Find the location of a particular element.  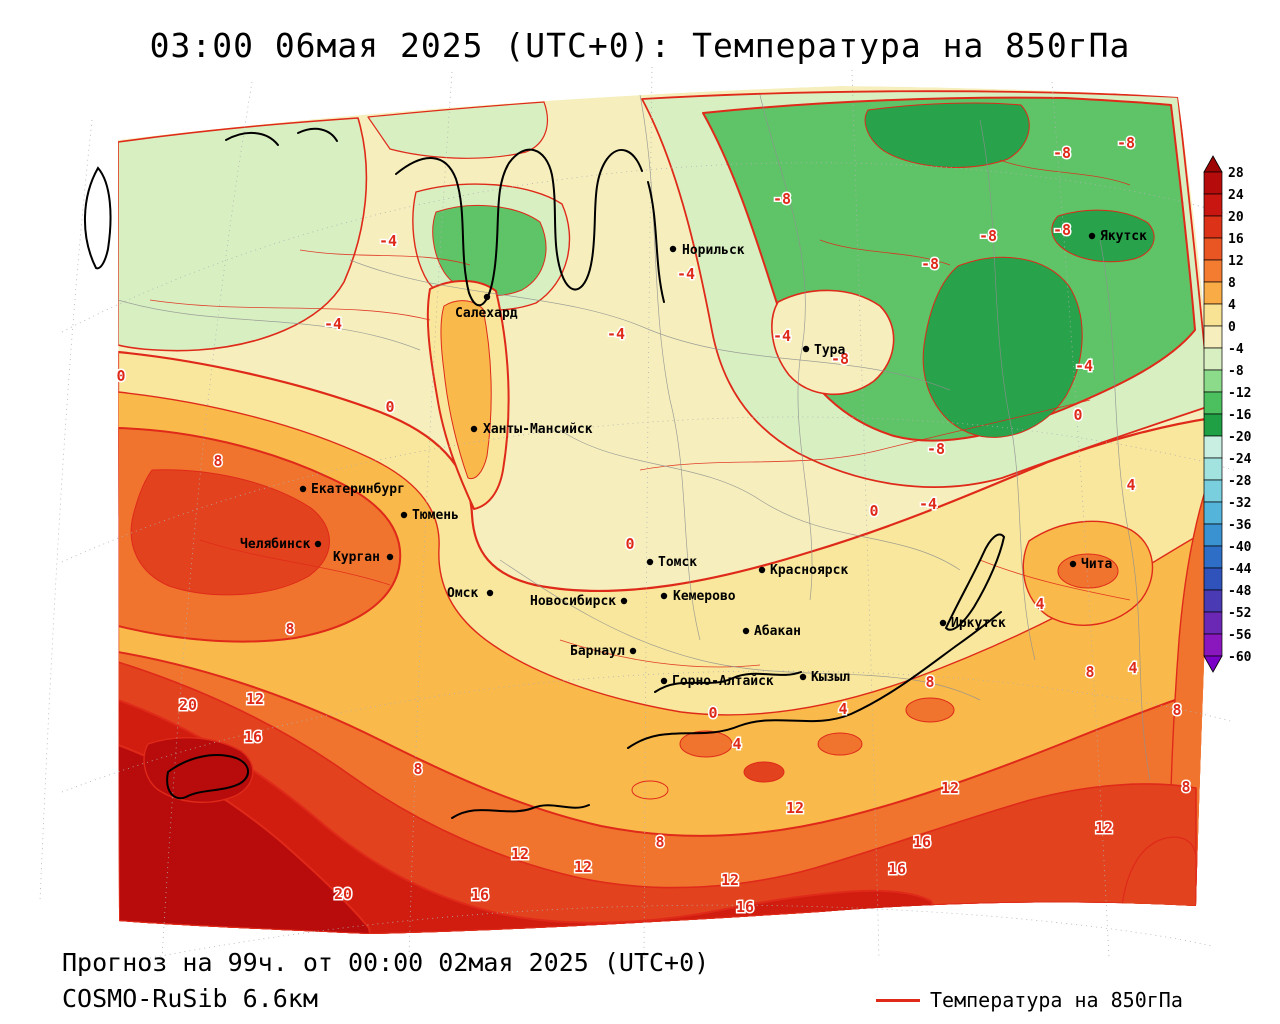

city-label: Омск is located at coordinates (462, 593).